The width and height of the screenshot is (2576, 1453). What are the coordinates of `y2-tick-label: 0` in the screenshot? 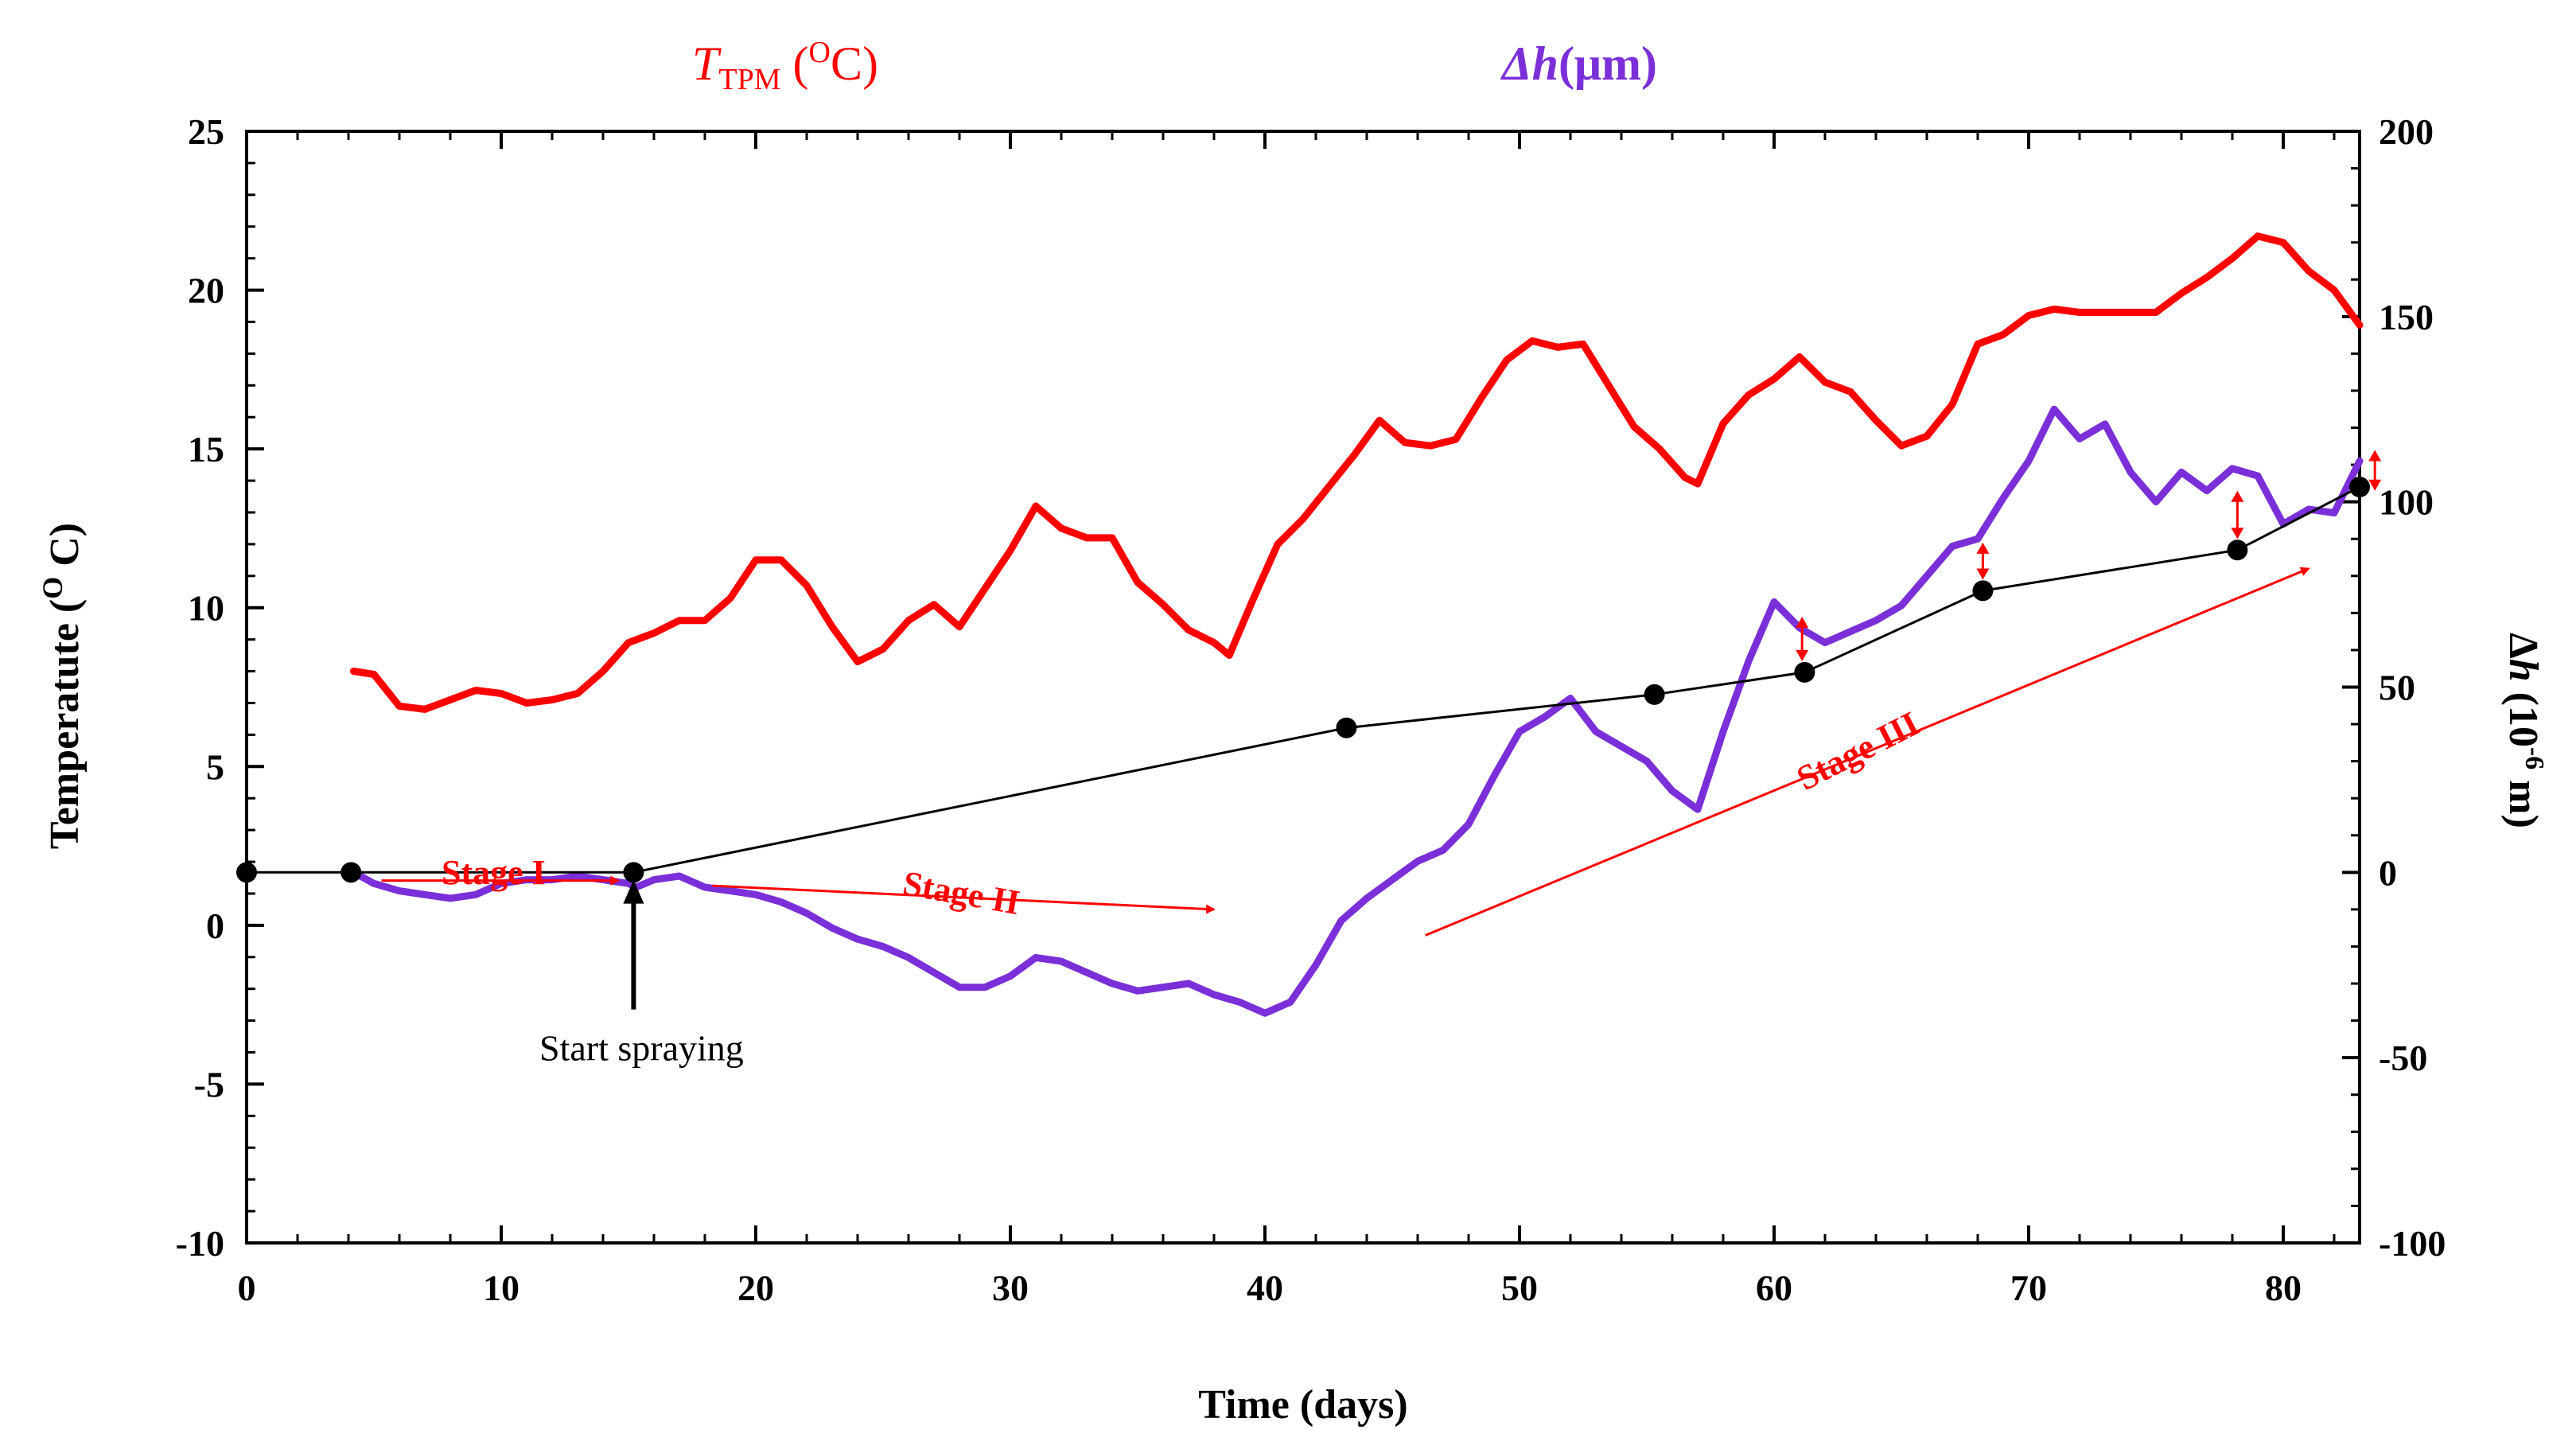 It's located at (2388, 872).